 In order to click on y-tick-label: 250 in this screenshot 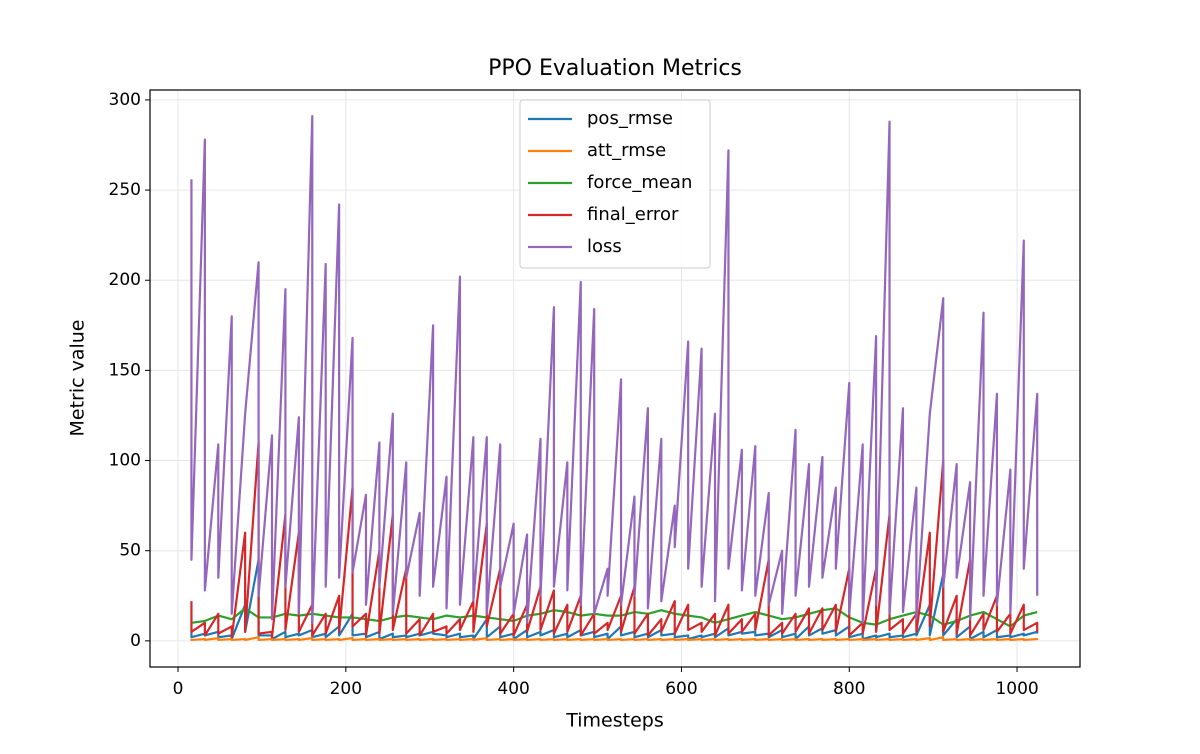, I will do `click(125, 190)`.